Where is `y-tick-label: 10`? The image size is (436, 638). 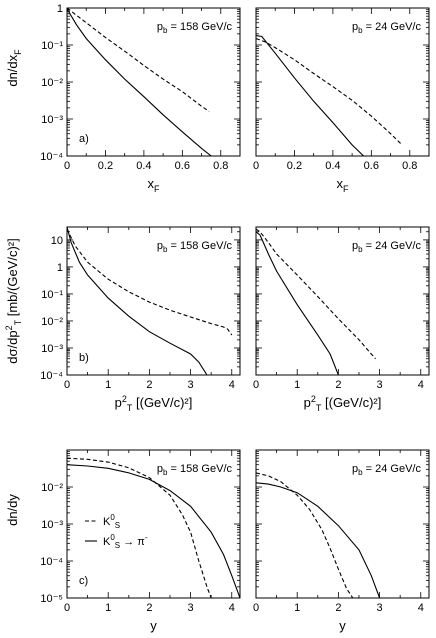
y-tick-label: 10 is located at coordinates (57, 241).